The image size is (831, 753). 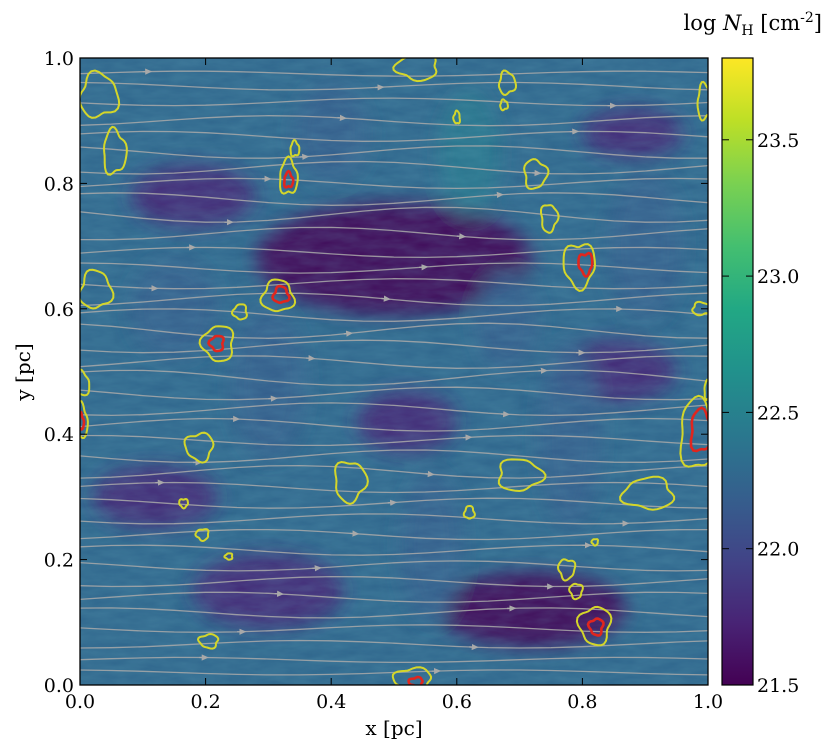 I want to click on colorbar-frame, so click(x=737, y=371).